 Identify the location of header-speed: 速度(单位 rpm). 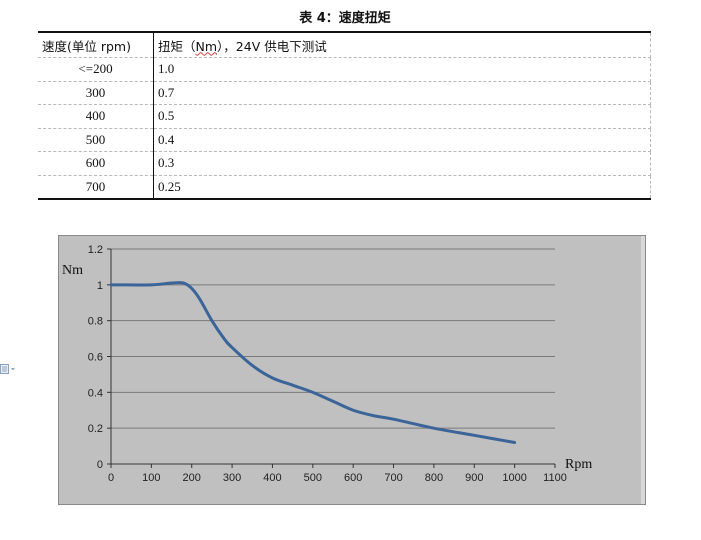
(96, 44).